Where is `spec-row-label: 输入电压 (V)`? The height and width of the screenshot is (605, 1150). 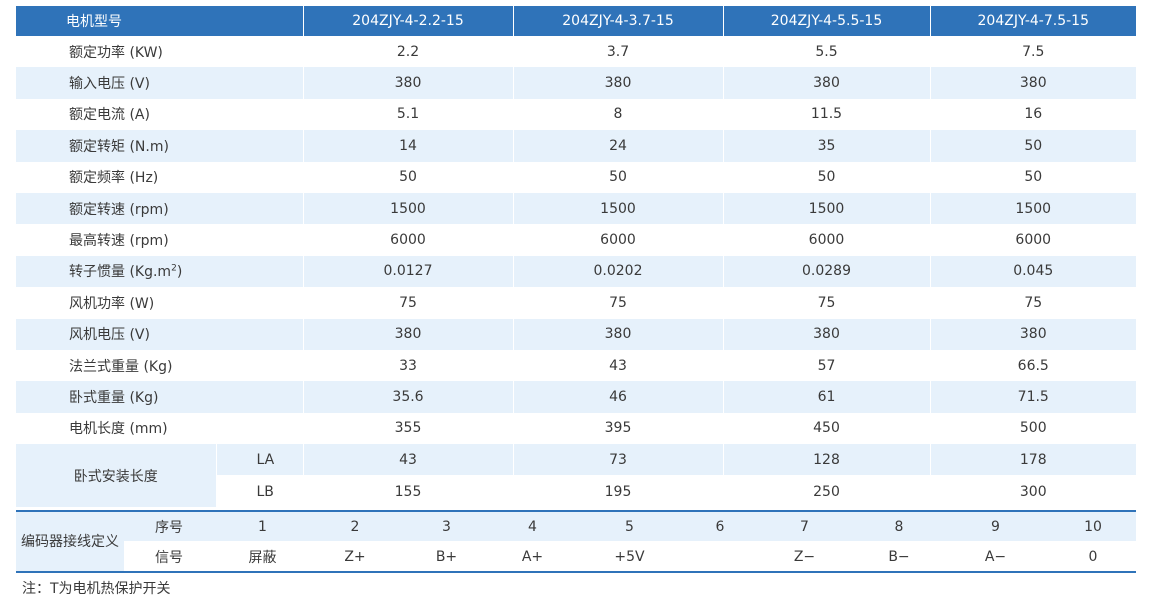
spec-row-label: 输入电压 (V) is located at coordinates (160, 83).